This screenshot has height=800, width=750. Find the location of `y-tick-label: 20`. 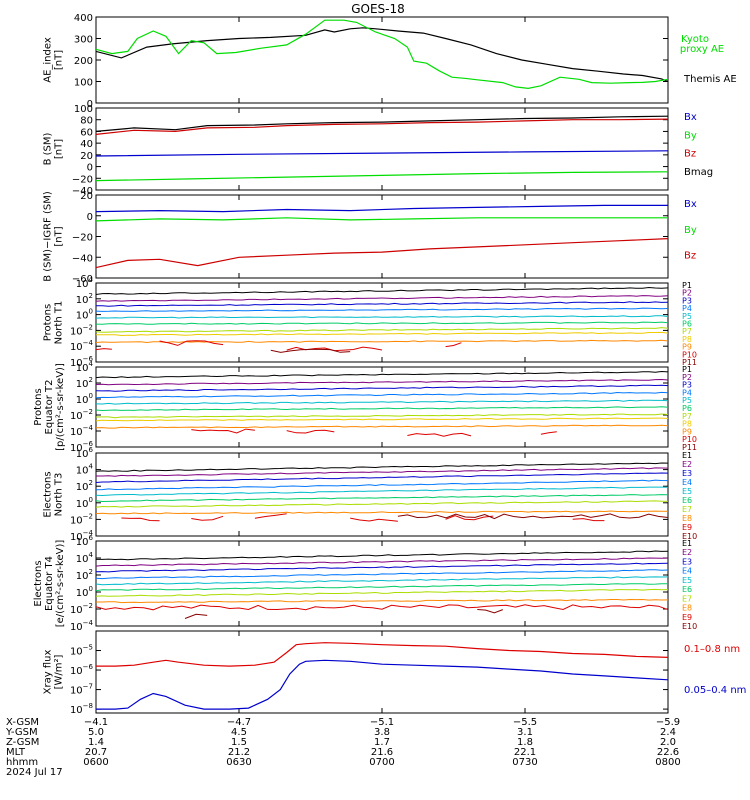

y-tick-label: 20 is located at coordinates (86, 196).